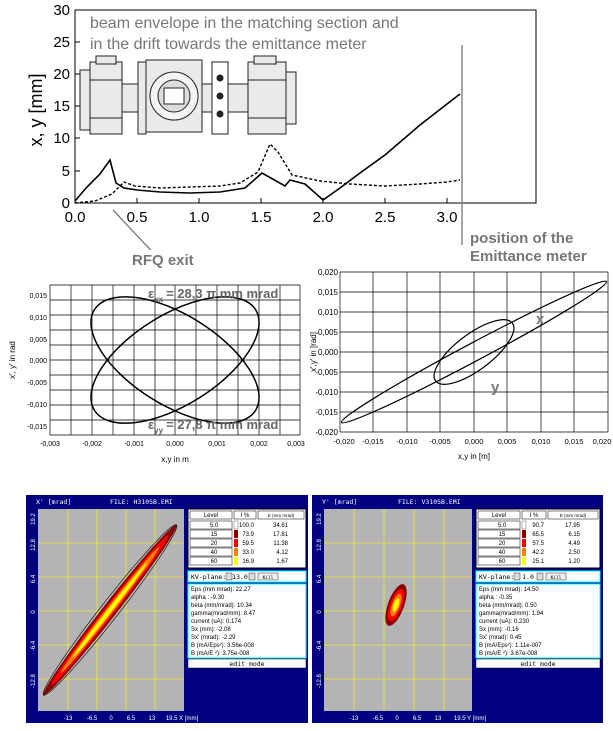  Describe the element at coordinates (502, 535) in the screenshot. I see `level-cell: 15` at that location.